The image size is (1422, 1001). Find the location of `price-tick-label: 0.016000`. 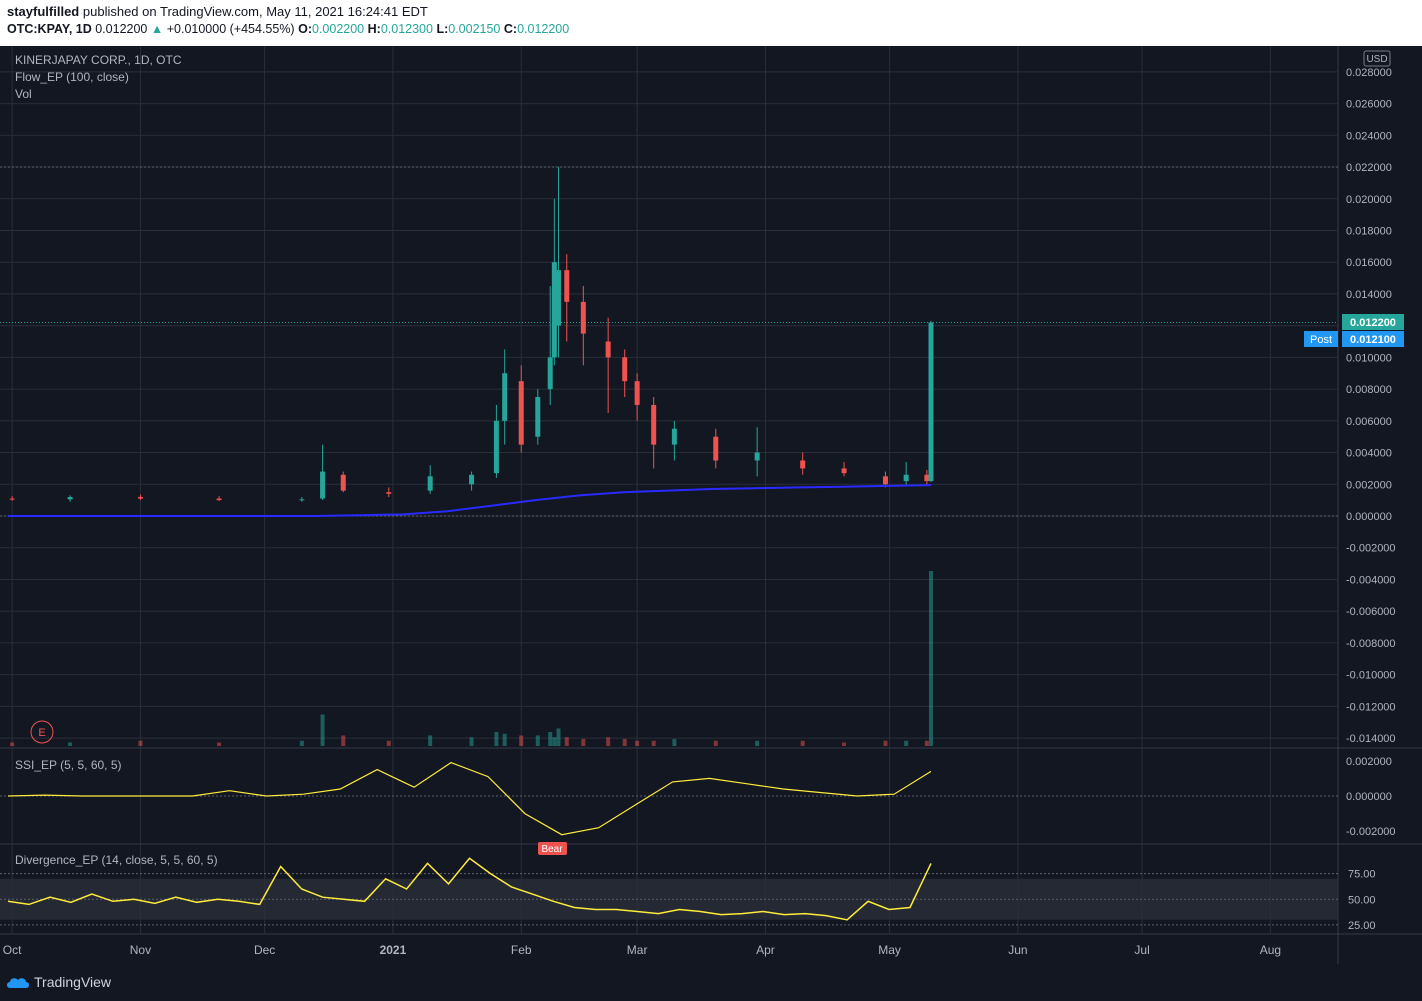

price-tick-label: 0.016000 is located at coordinates (1369, 263).